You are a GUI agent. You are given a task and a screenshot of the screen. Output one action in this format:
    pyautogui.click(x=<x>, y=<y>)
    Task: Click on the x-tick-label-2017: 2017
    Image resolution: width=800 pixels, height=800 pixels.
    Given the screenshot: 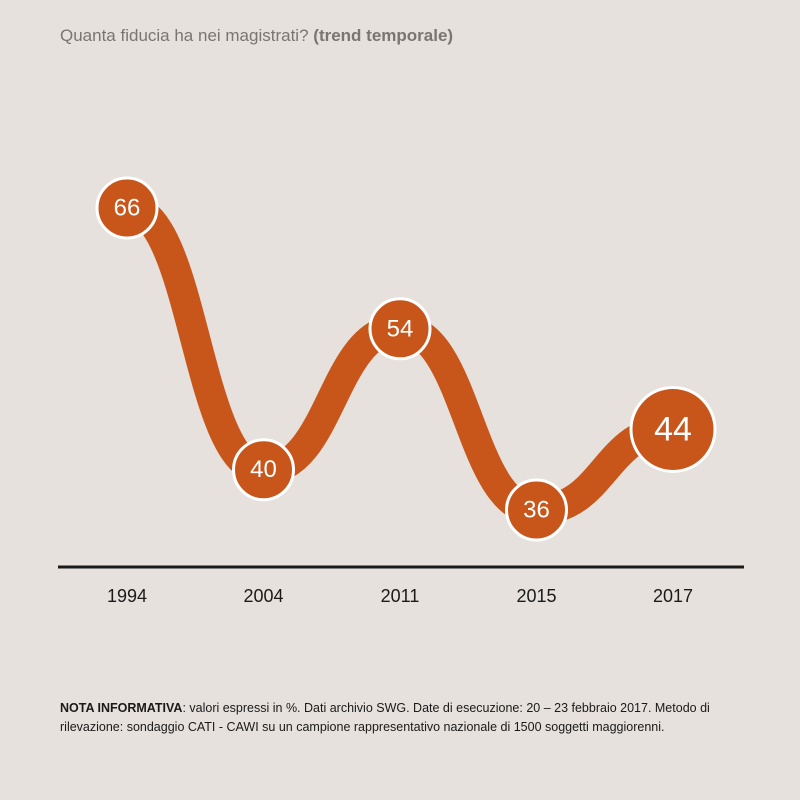 What is the action you would take?
    pyautogui.click(x=673, y=596)
    